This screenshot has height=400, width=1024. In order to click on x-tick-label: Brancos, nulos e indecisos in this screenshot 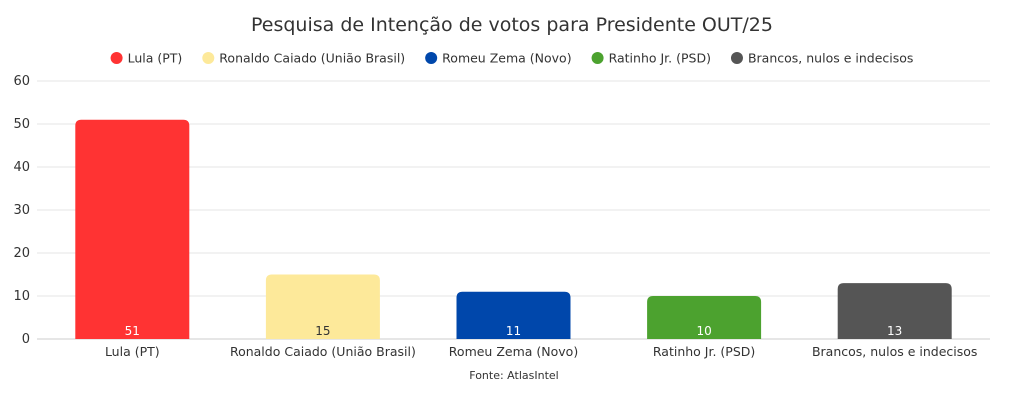, I will do `click(894, 351)`.